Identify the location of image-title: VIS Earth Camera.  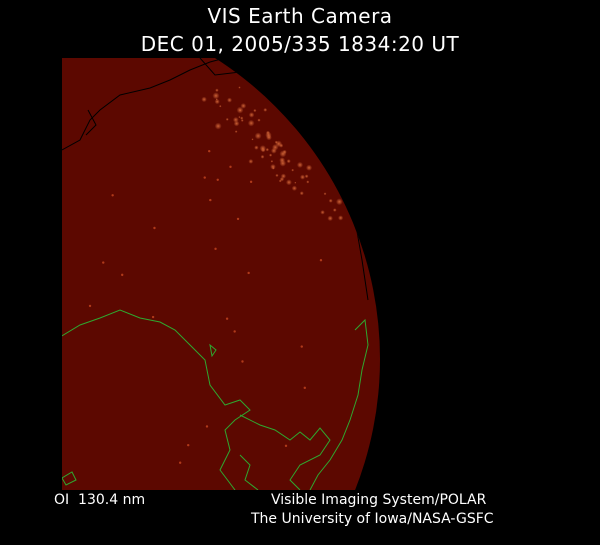
(300, 16).